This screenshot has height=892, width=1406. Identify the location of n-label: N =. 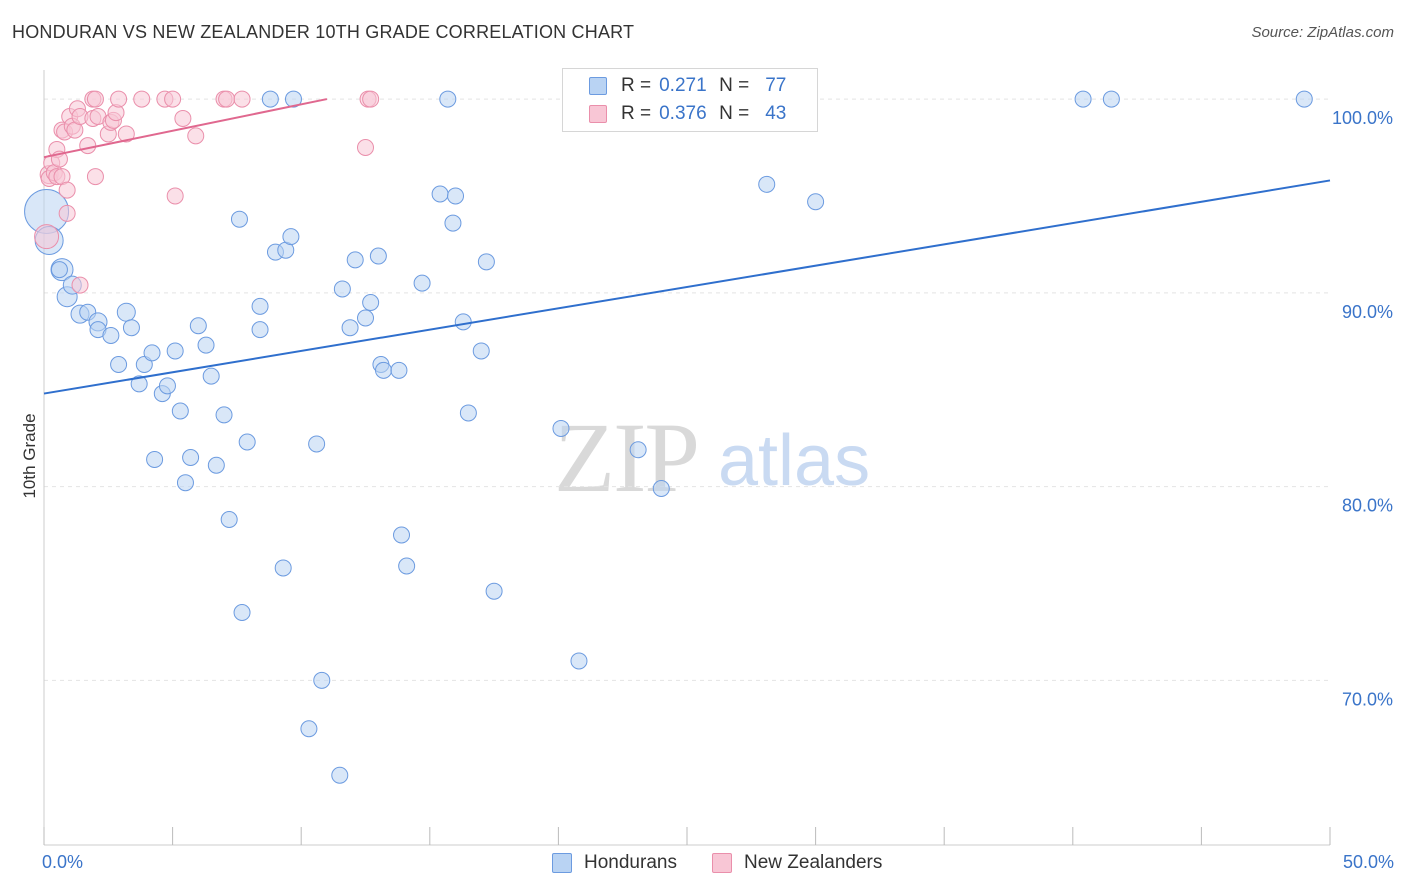
(734, 85).